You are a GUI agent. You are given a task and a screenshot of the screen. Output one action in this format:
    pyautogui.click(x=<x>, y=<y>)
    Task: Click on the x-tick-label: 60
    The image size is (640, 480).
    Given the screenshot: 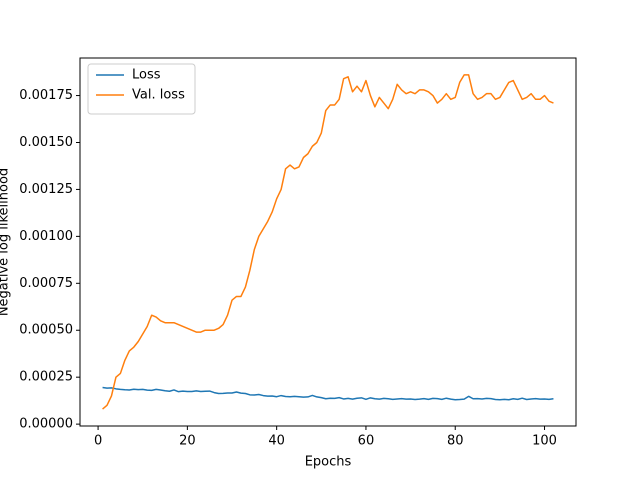 What is the action you would take?
    pyautogui.click(x=366, y=441)
    